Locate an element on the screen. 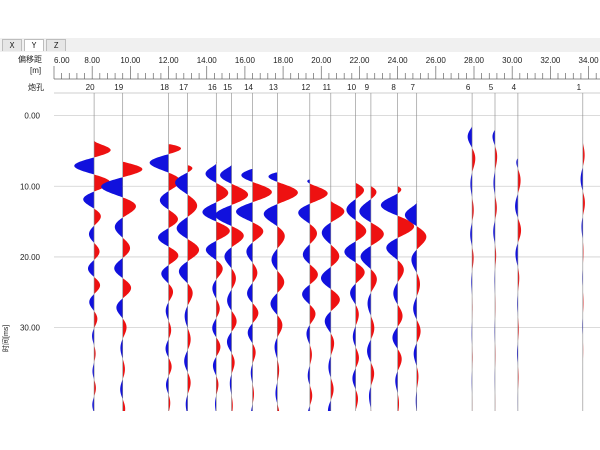  offset-tick-label: 30.00 is located at coordinates (512, 60).